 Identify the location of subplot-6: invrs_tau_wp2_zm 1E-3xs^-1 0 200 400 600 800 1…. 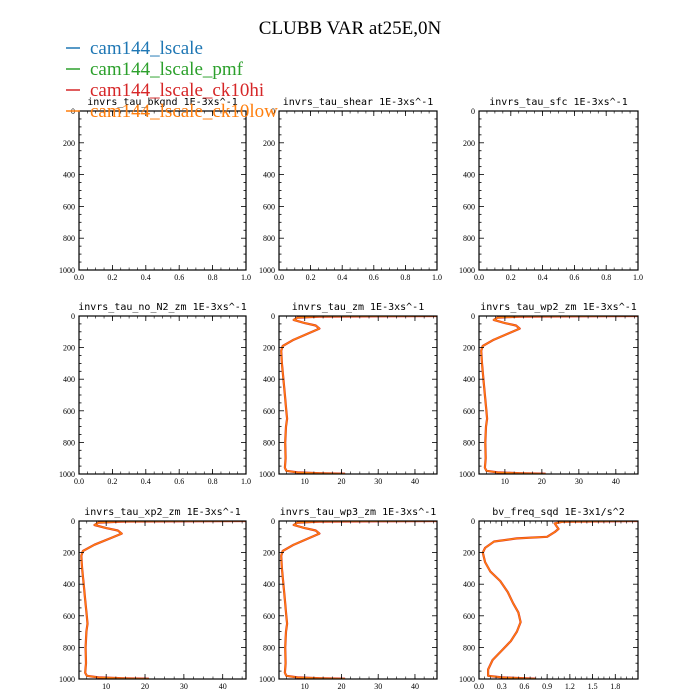
(549, 394).